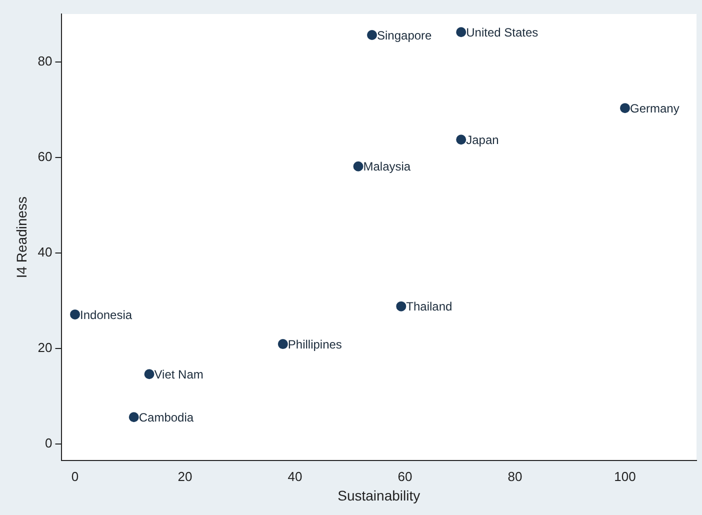  What do you see at coordinates (45, 60) in the screenshot?
I see `y-tick-label: 80` at bounding box center [45, 60].